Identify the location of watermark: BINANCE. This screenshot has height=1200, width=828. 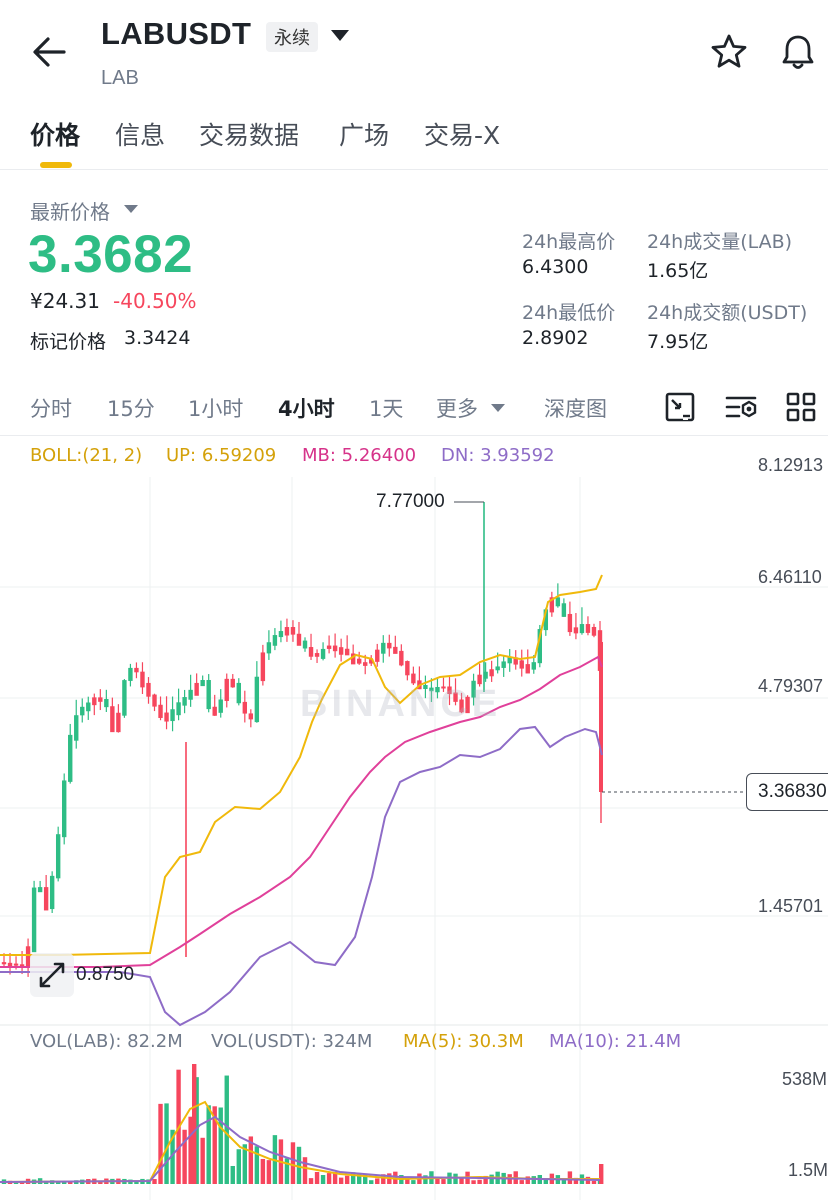
(401, 704).